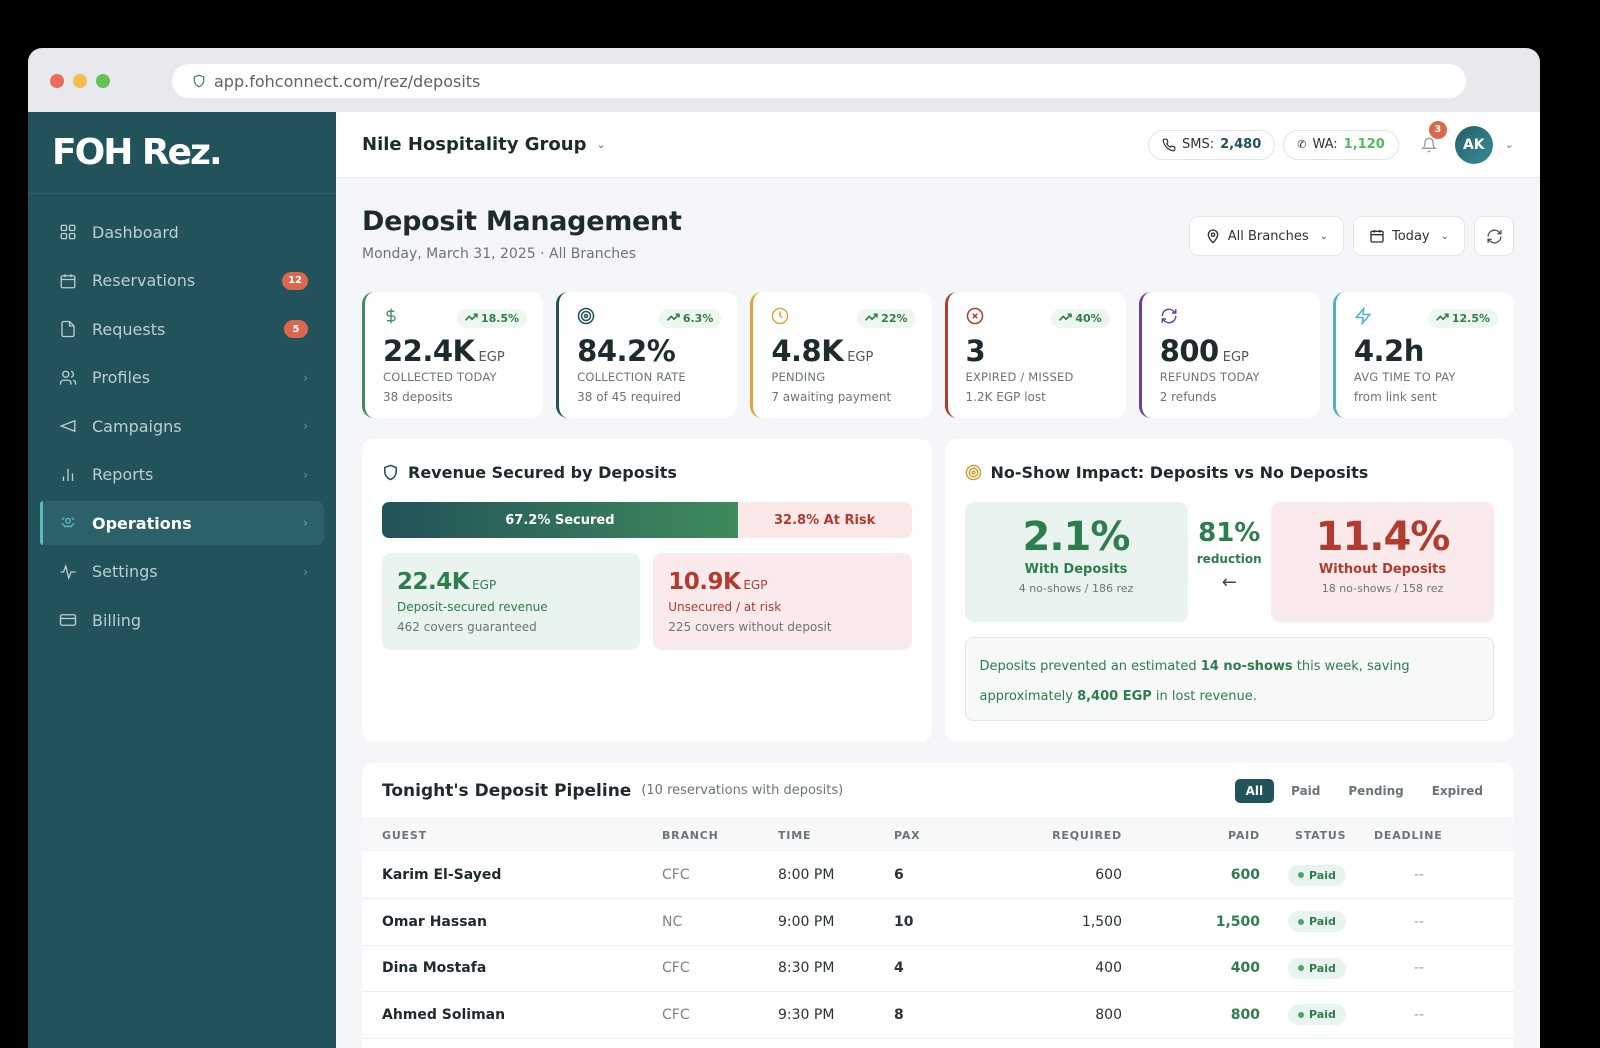  What do you see at coordinates (1244, 835) in the screenshot?
I see `column-header-paid: Paid` at bounding box center [1244, 835].